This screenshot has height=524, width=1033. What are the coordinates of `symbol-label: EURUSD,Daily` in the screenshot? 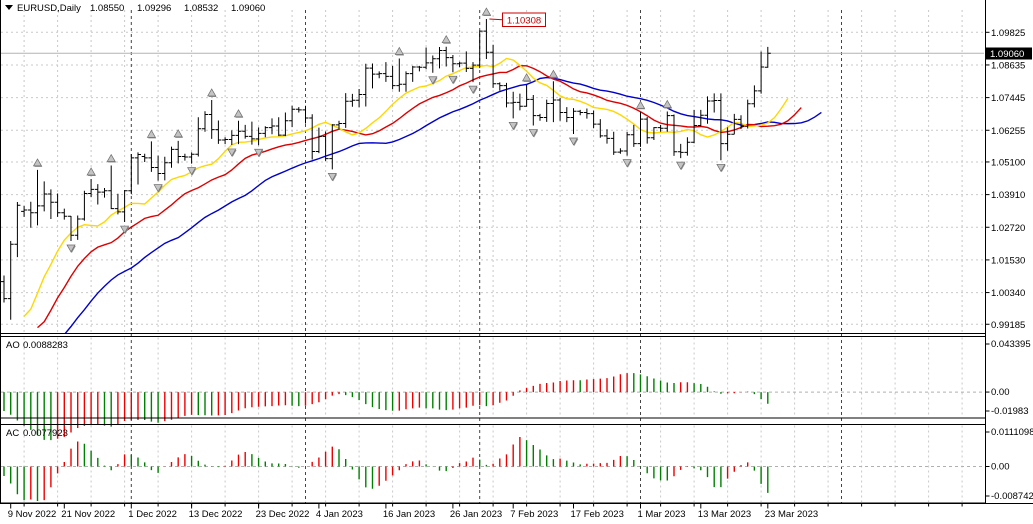 It's located at (49, 8).